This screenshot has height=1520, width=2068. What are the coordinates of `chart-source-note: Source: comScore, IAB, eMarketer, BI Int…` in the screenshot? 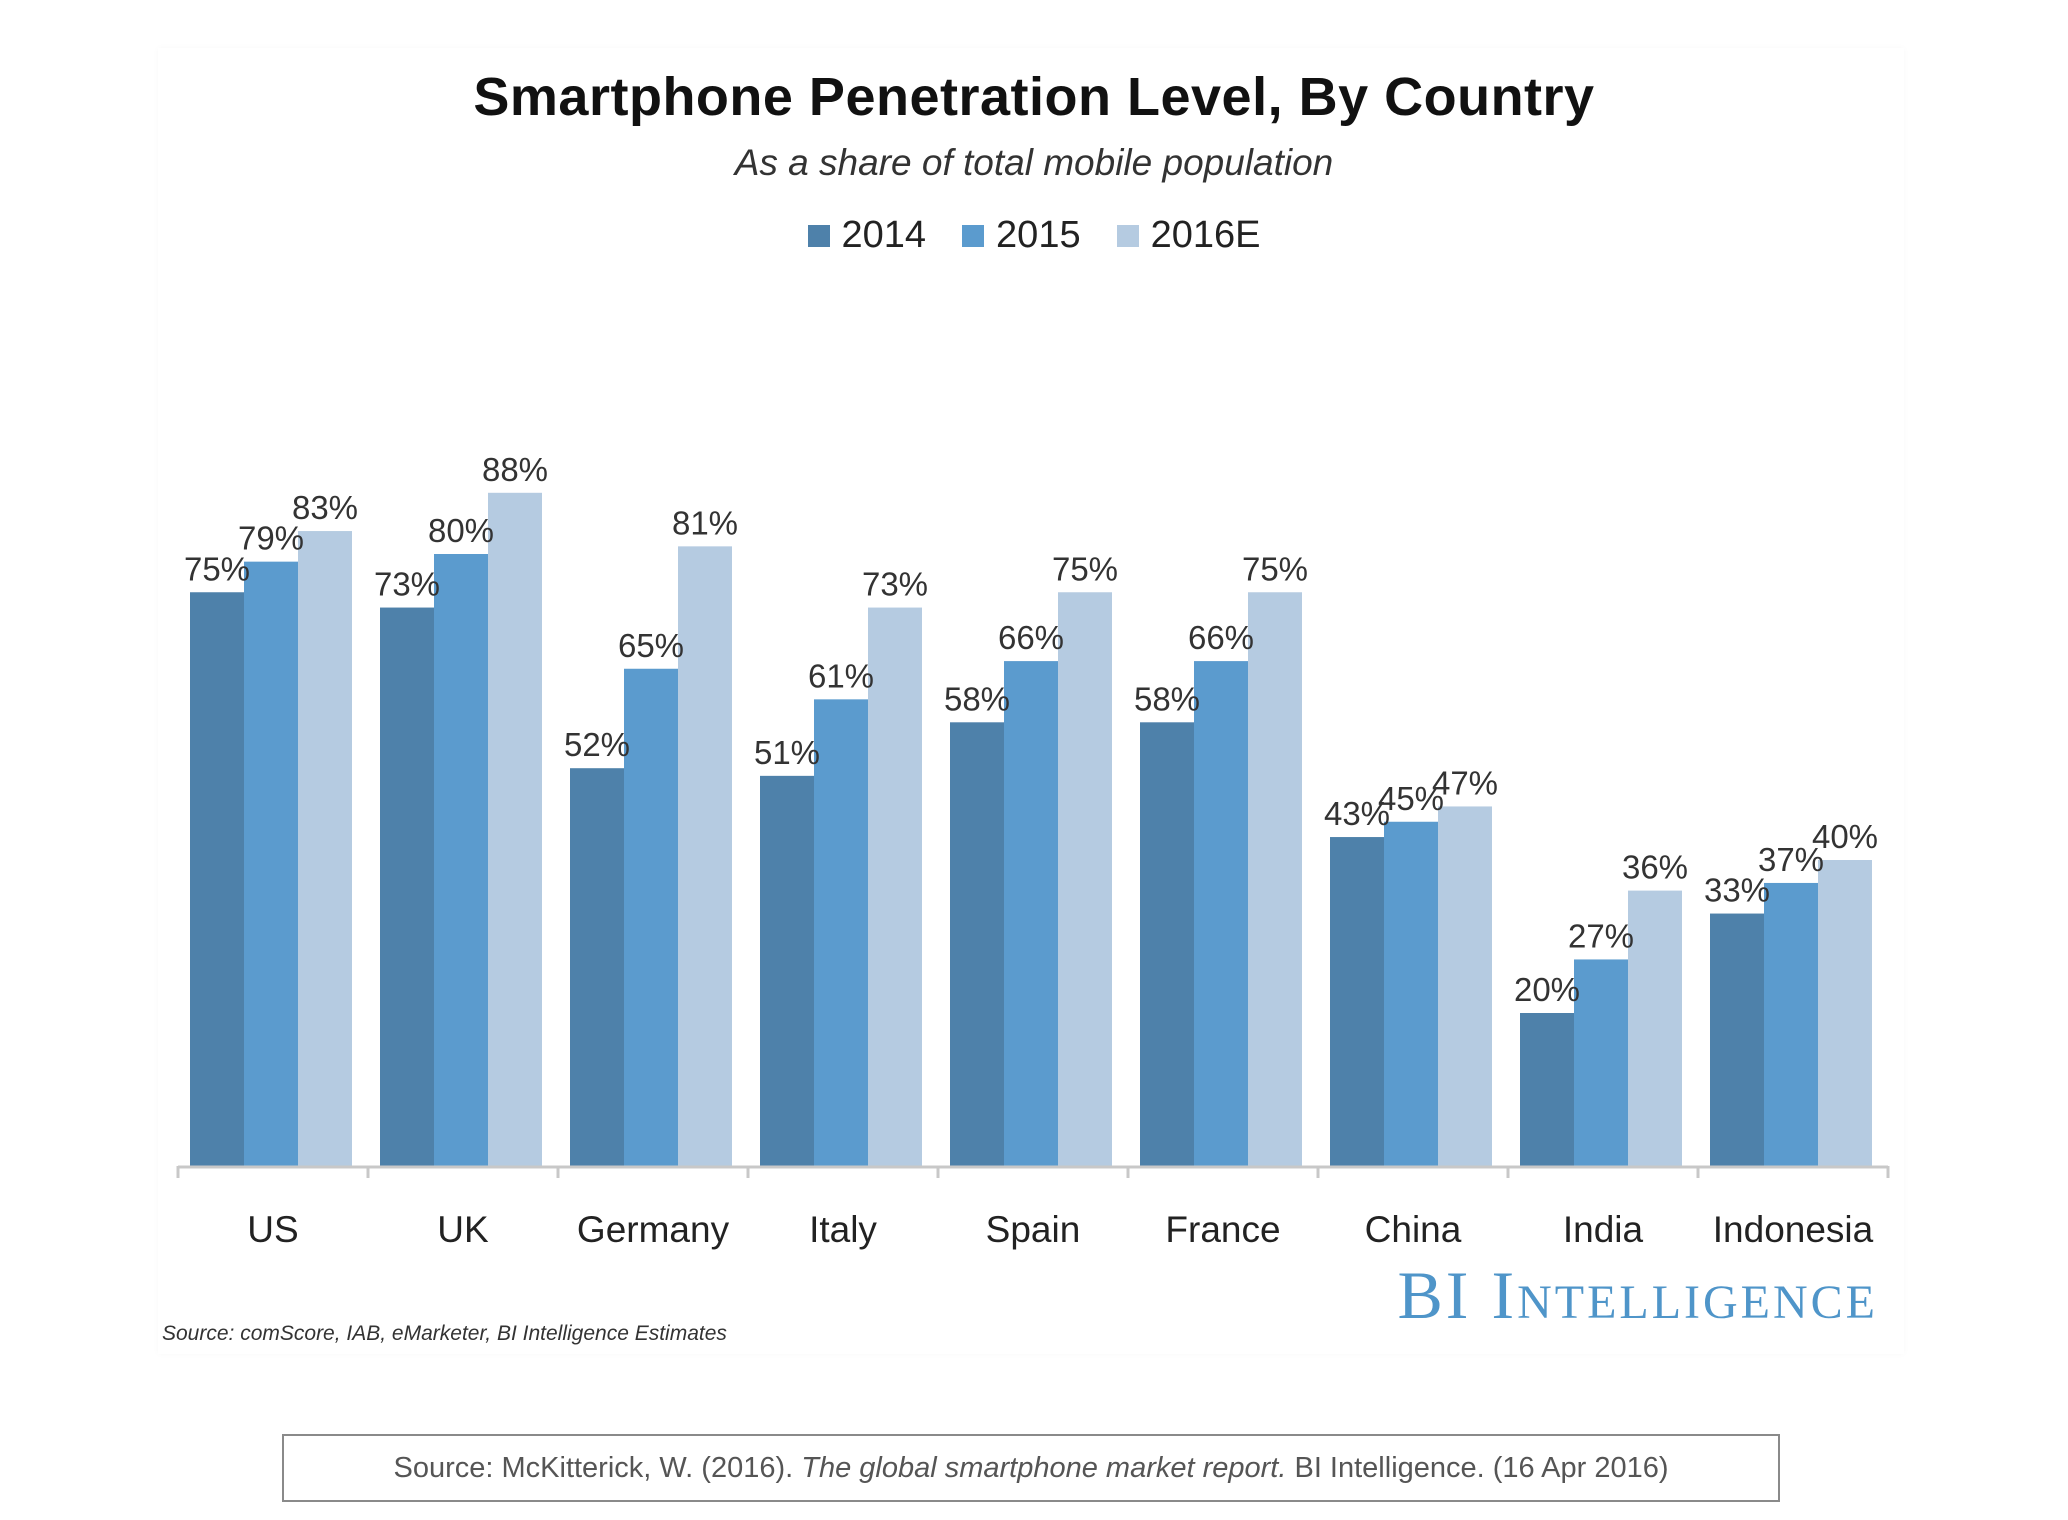 It's located at (444, 1333).